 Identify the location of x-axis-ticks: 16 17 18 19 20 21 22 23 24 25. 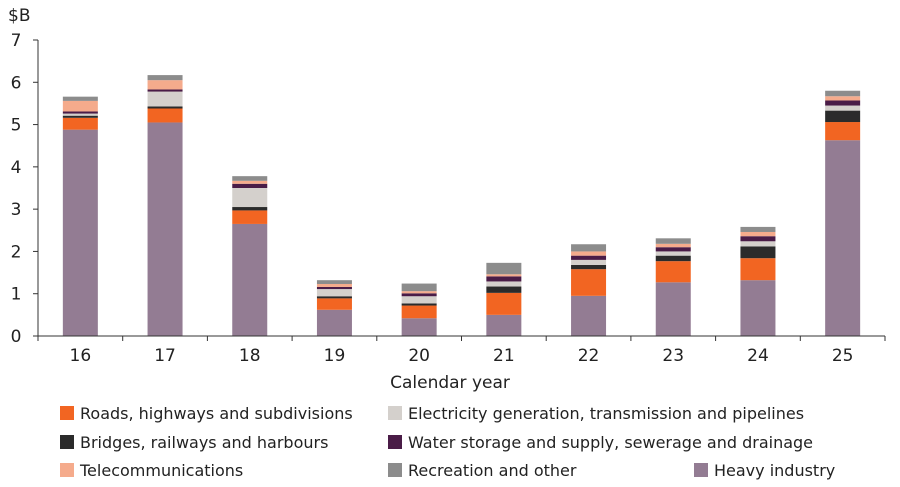
(461, 351).